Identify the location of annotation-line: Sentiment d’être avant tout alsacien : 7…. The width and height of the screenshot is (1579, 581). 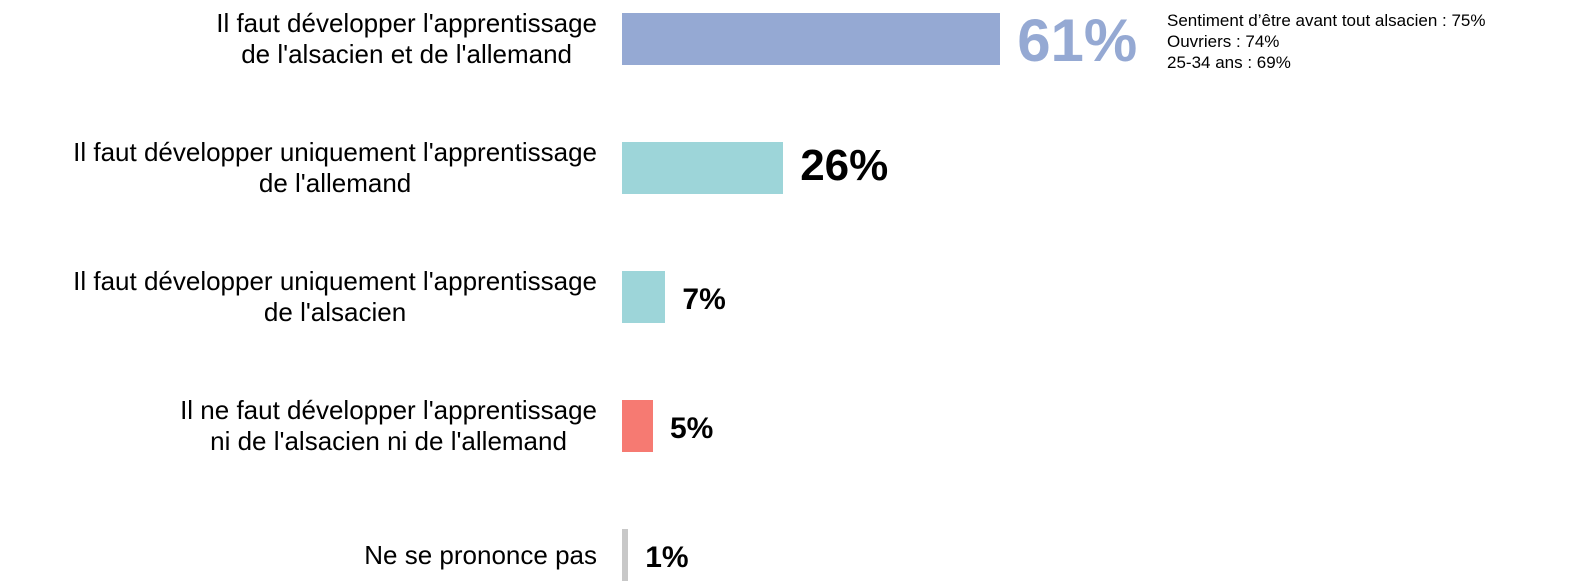
(1326, 20).